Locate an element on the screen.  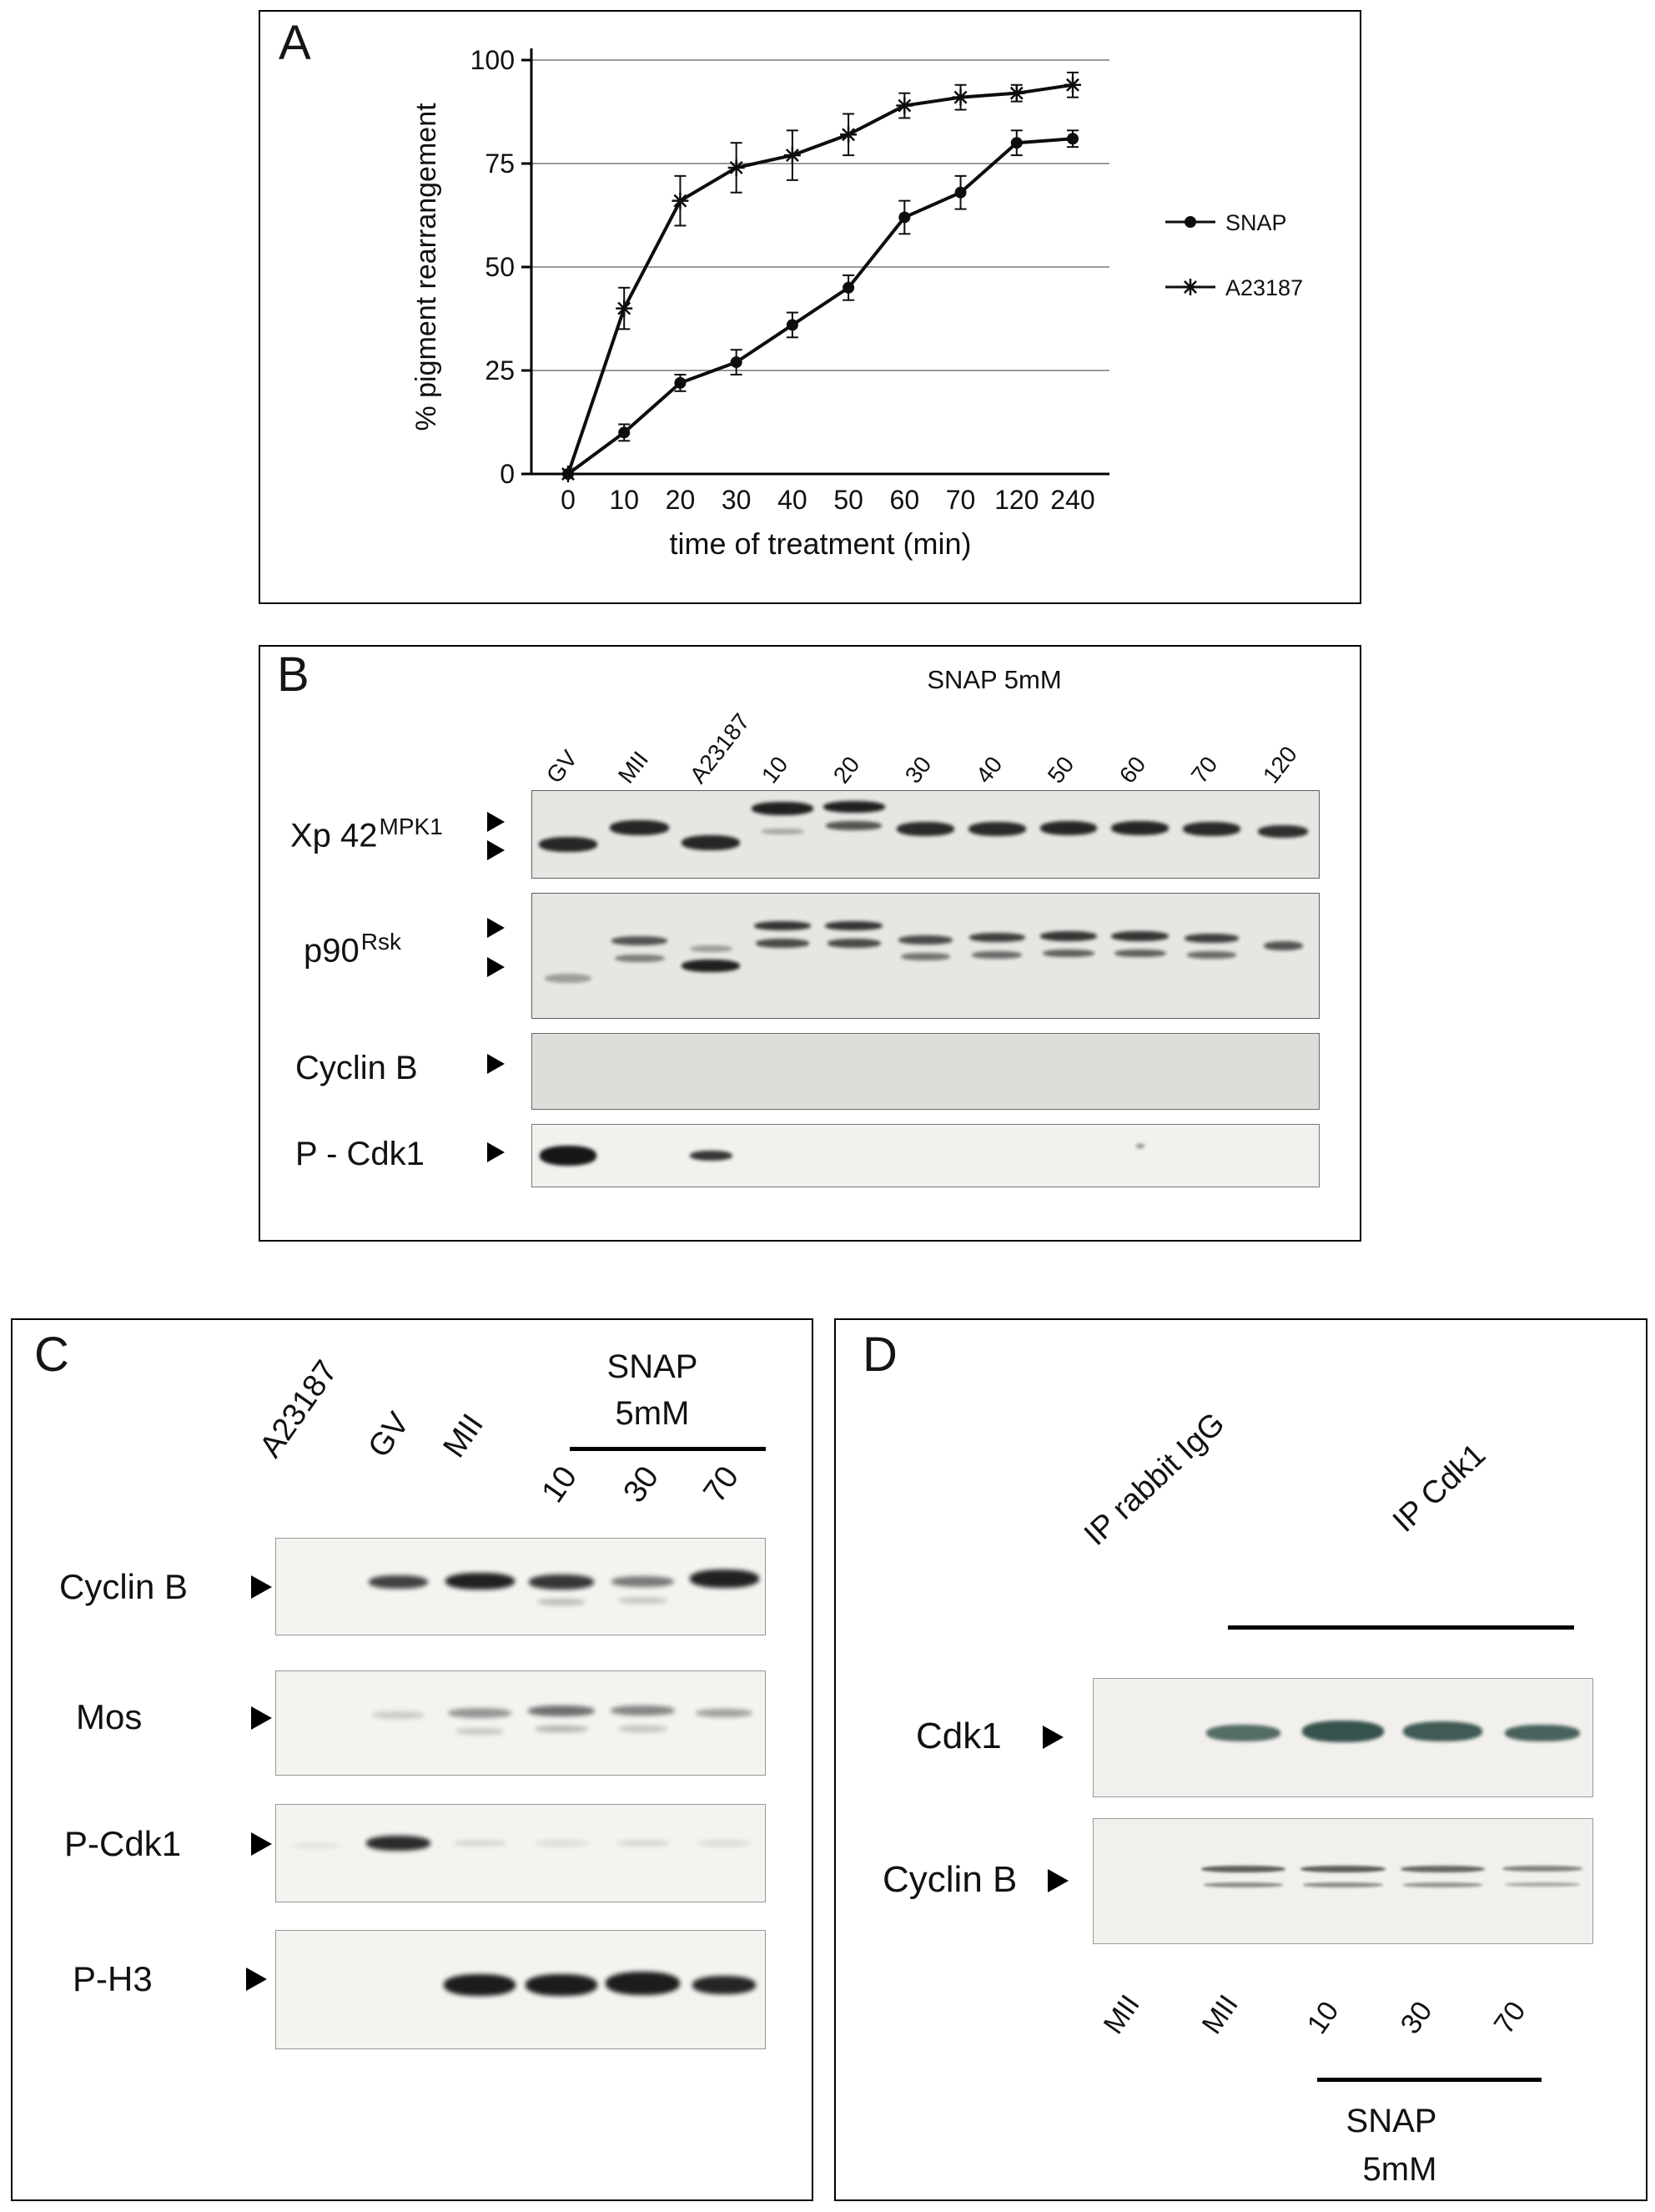
svg-text: SNAP is located at coordinates (1256, 222).